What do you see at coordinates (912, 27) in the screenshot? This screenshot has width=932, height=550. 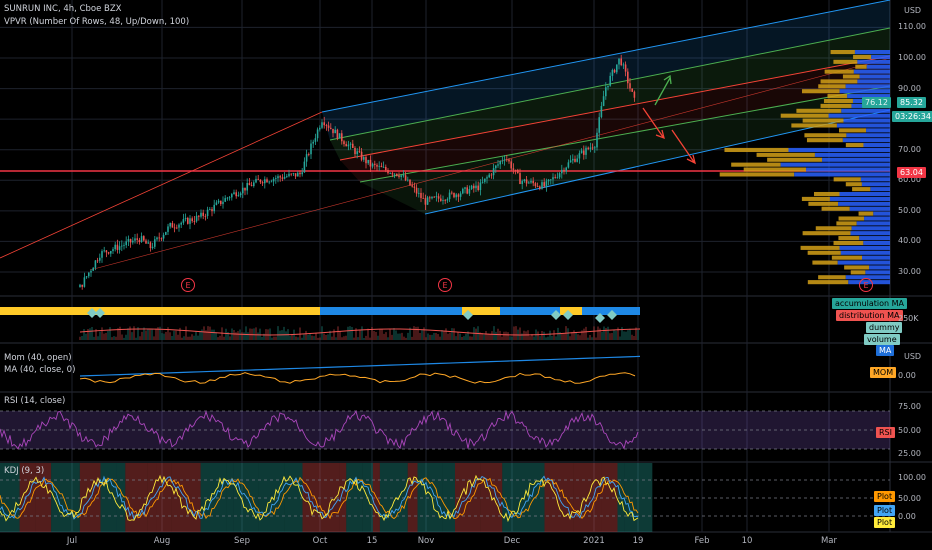 I see `price-tick-label: 110.00` at bounding box center [912, 27].